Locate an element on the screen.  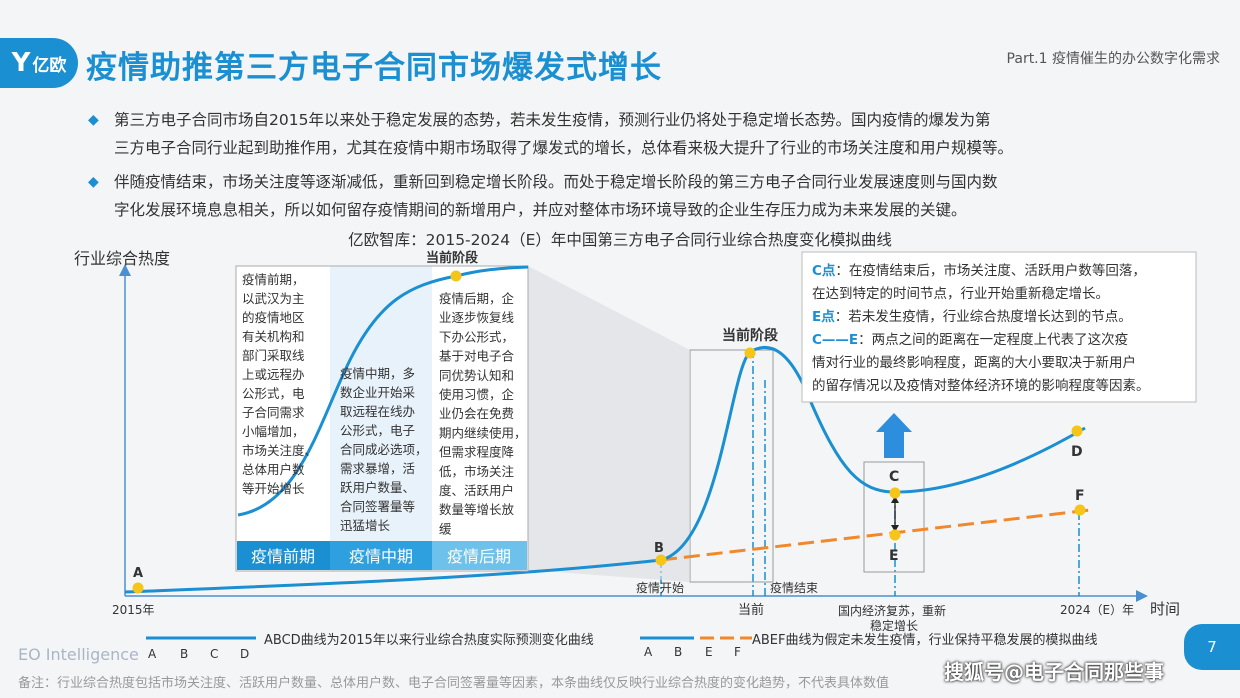
point-f is located at coordinates (1080, 510).